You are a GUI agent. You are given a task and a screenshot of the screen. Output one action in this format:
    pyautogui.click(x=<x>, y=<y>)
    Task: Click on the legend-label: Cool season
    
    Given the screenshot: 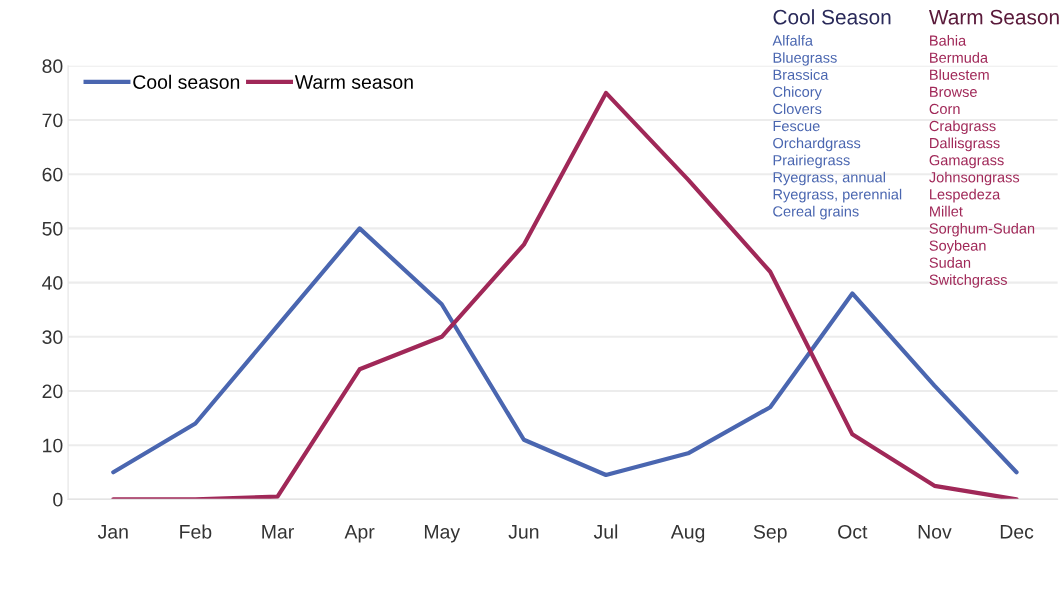 What is the action you would take?
    pyautogui.click(x=186, y=81)
    